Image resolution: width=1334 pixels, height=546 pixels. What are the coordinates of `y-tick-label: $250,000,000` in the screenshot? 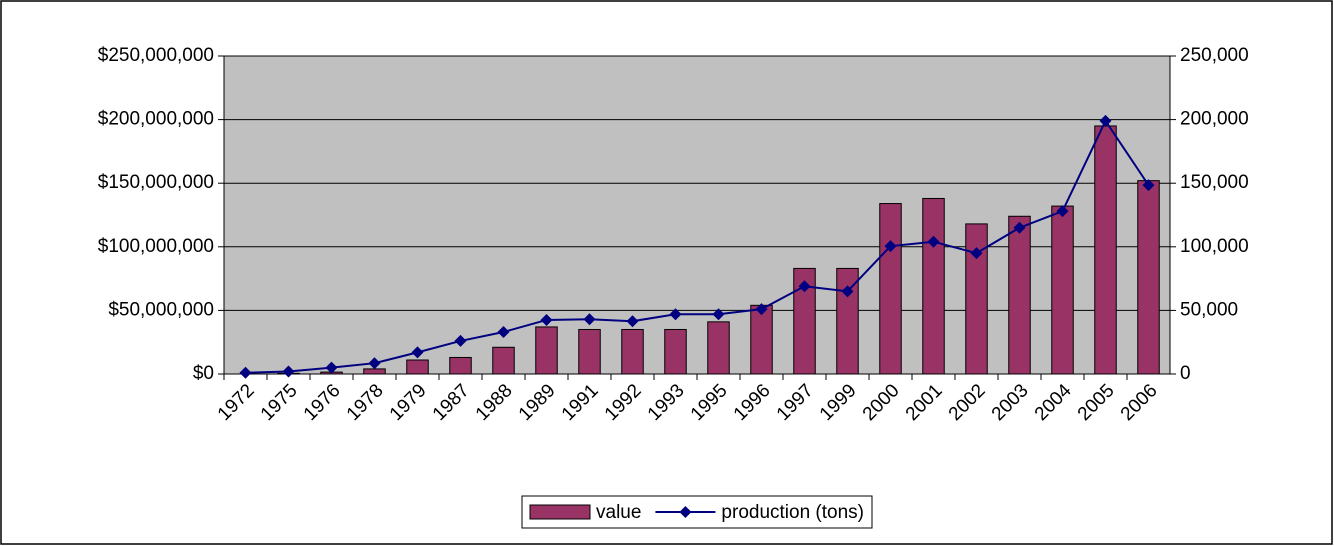 It's located at (156, 55).